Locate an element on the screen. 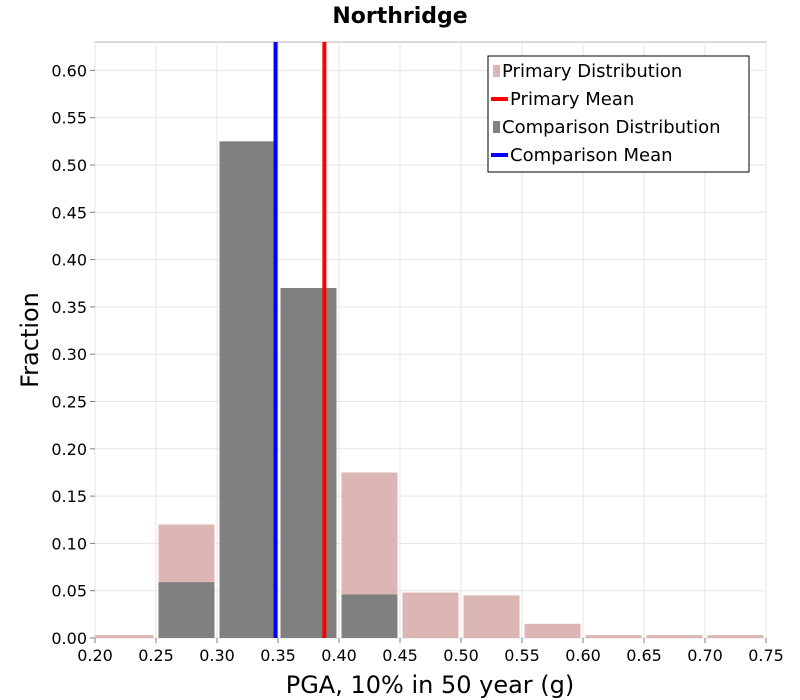 The image size is (800, 700). y-tick-label: 0.25 is located at coordinates (69, 401).